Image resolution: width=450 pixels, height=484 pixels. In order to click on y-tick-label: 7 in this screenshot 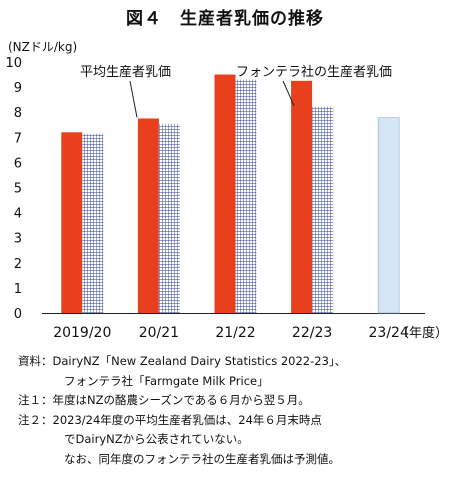, I will do `click(18, 138)`.